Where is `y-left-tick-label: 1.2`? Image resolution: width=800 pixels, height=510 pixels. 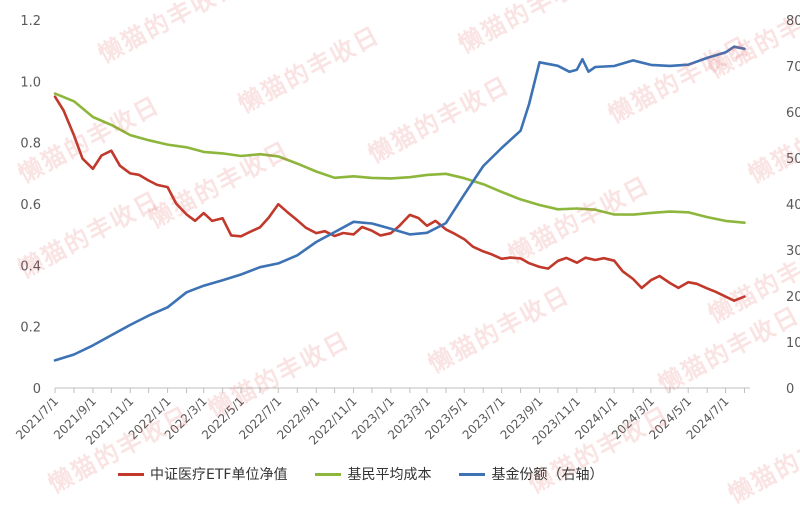 y-left-tick-label: 1.2 is located at coordinates (30, 21).